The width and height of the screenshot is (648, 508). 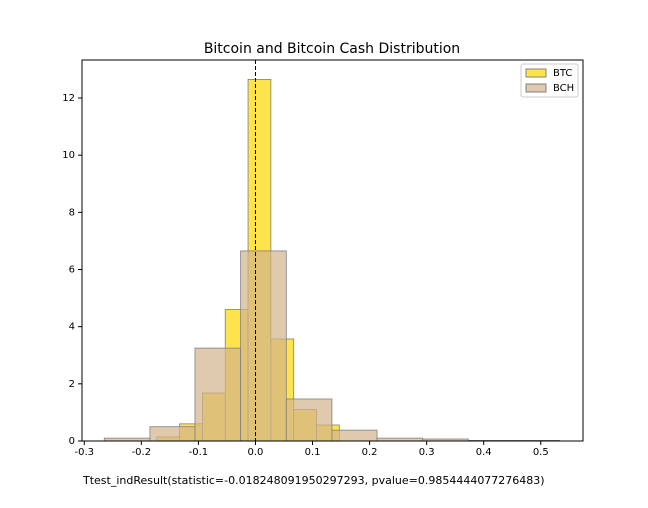 What do you see at coordinates (256, 452) in the screenshot?
I see `x-tick-label: 0.0` at bounding box center [256, 452].